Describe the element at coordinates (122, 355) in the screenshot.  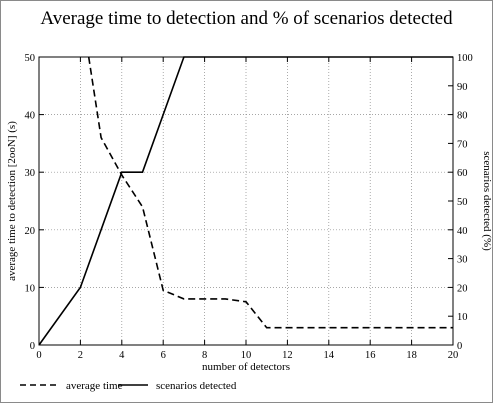
I see `x-tick-label: 4` at that location.